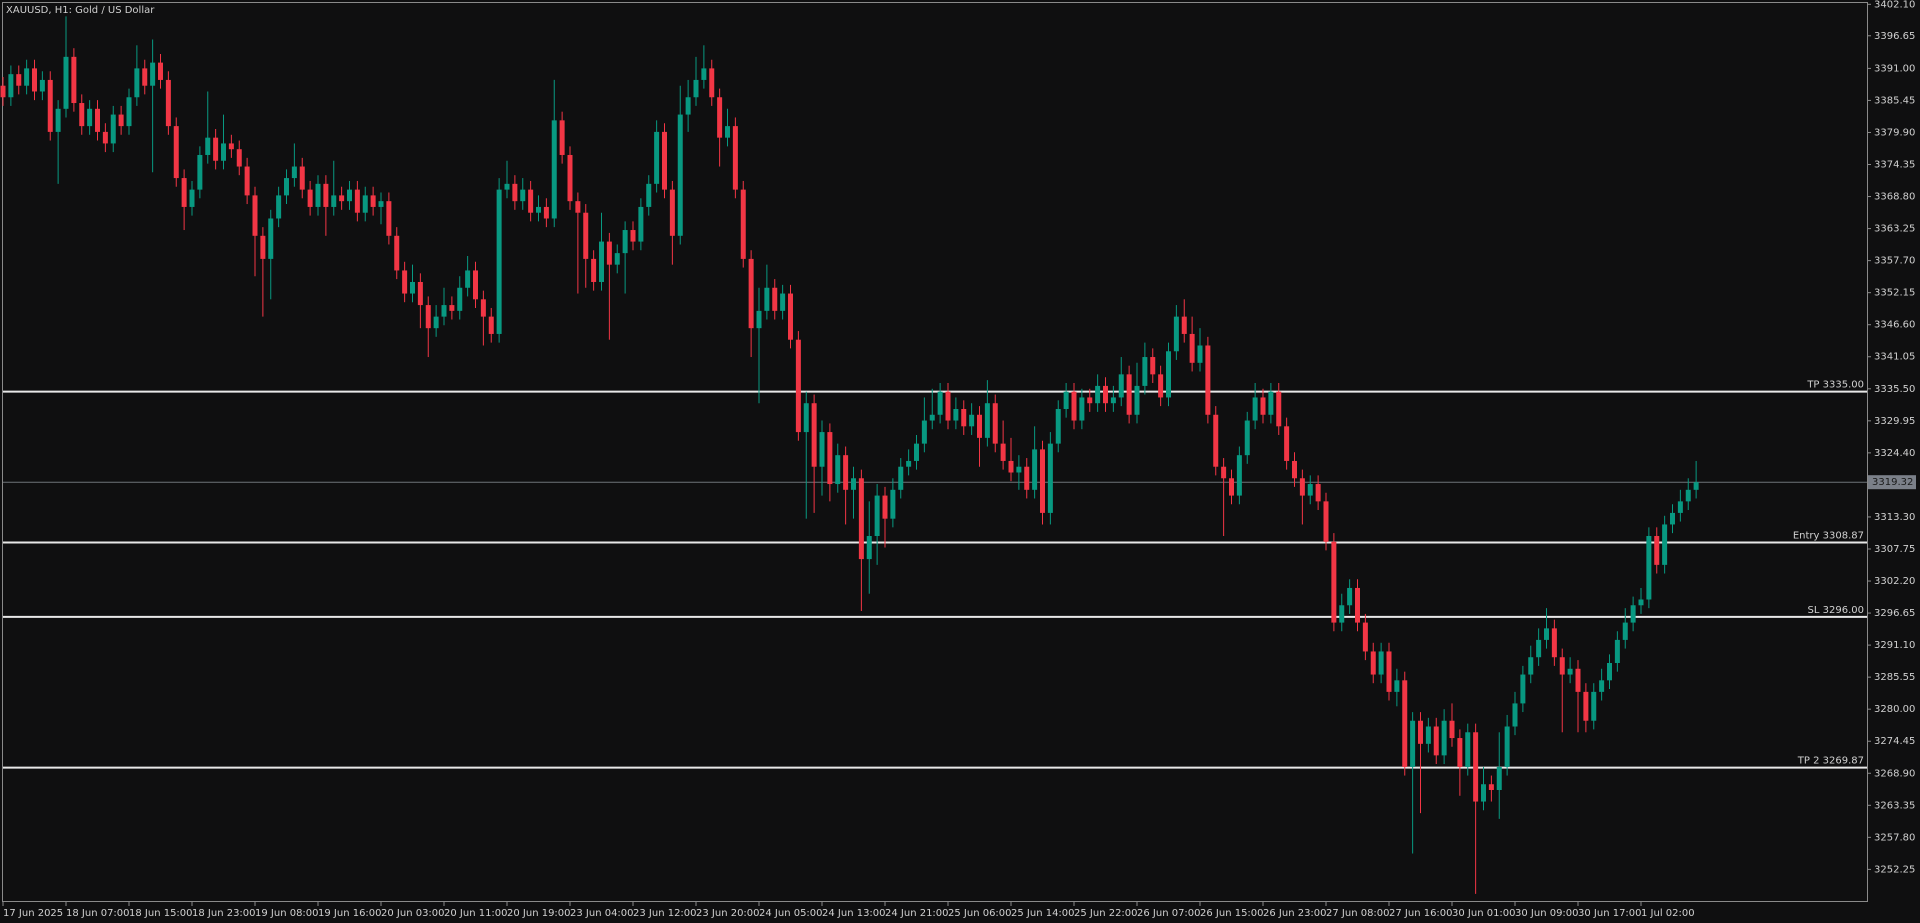 This screenshot has height=923, width=1920. I want to click on level-label: Entry 3308.87, so click(1828, 536).